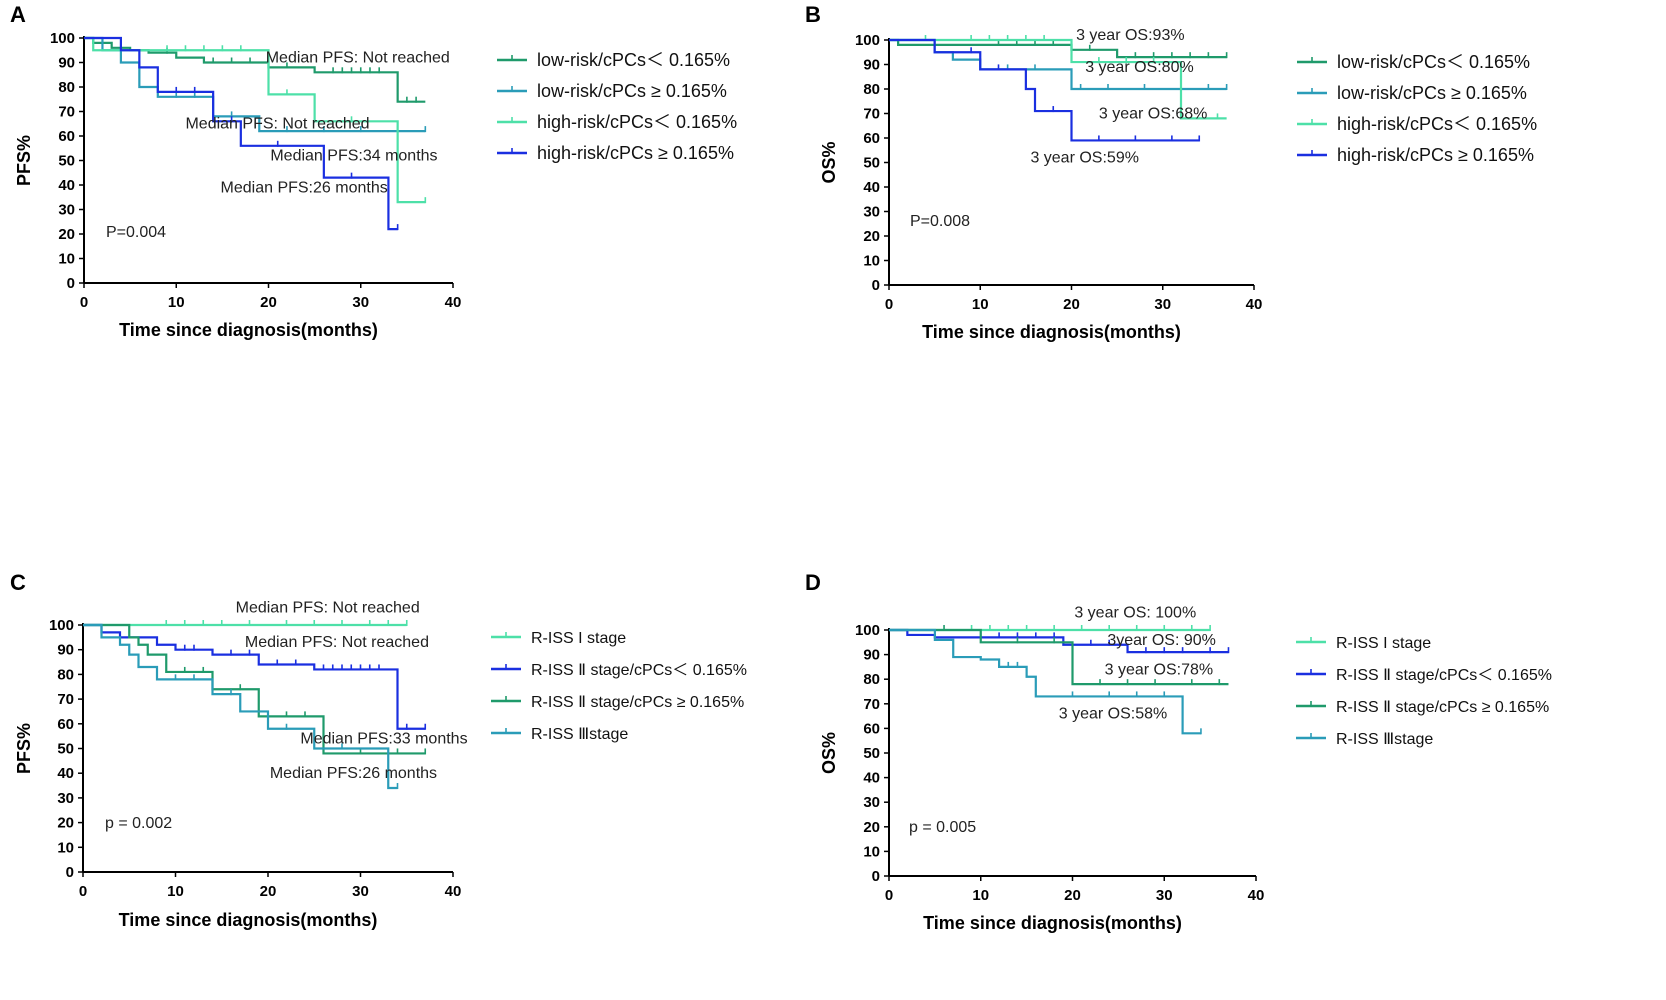 This screenshot has width=1666, height=1000. What do you see at coordinates (1084, 158) in the screenshot?
I see `curve-annotation: 3 year OS:59%` at bounding box center [1084, 158].